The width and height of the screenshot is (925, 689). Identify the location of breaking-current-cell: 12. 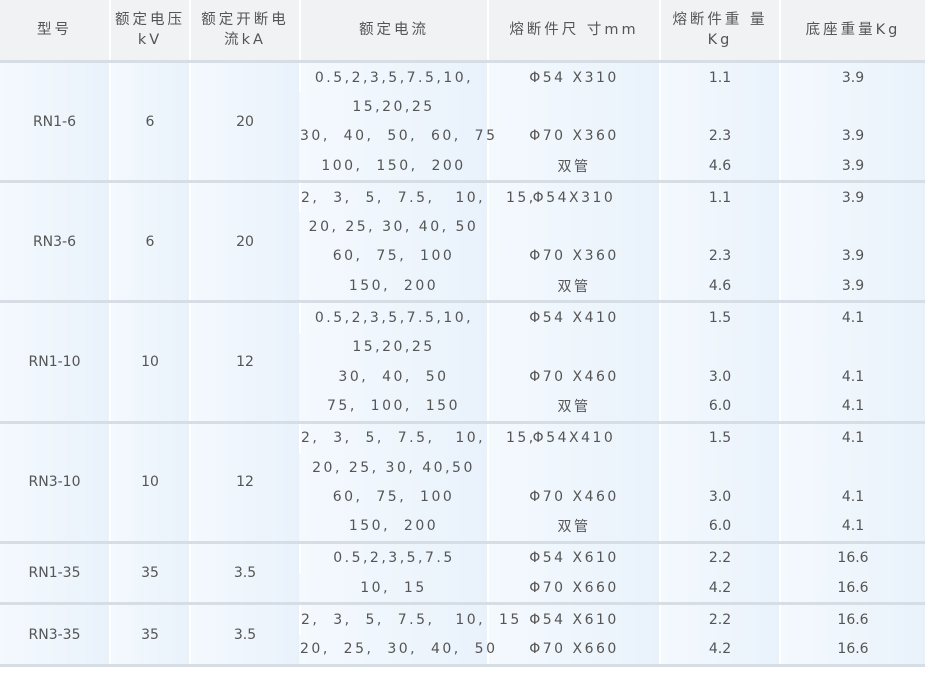
(244, 481).